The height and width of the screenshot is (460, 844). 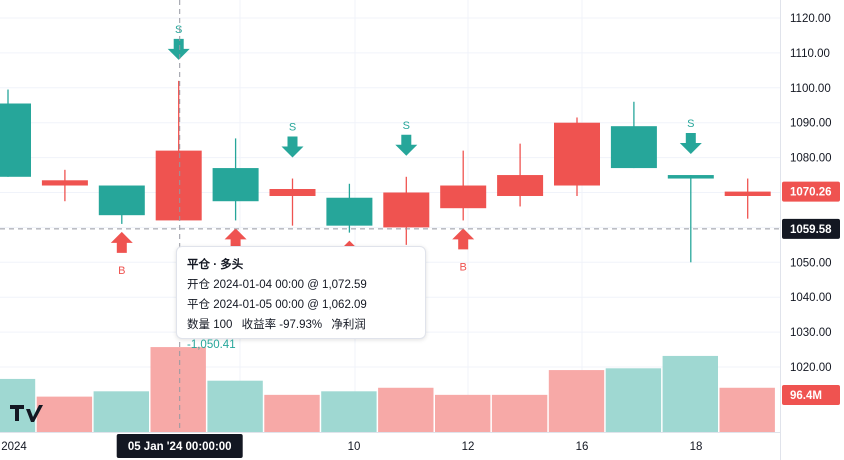 What do you see at coordinates (811, 333) in the screenshot?
I see `price-tick-label: 1030.00` at bounding box center [811, 333].